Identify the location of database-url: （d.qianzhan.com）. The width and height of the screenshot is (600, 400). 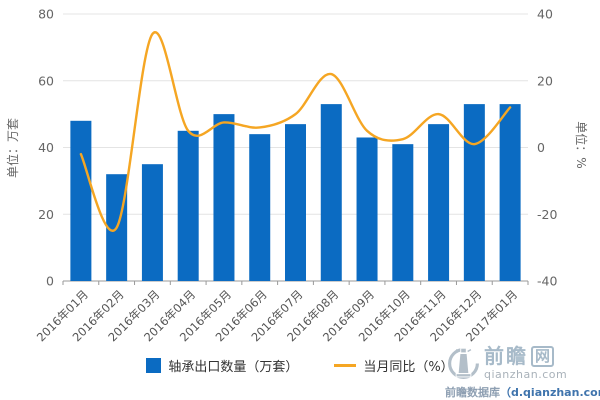
(550, 392).